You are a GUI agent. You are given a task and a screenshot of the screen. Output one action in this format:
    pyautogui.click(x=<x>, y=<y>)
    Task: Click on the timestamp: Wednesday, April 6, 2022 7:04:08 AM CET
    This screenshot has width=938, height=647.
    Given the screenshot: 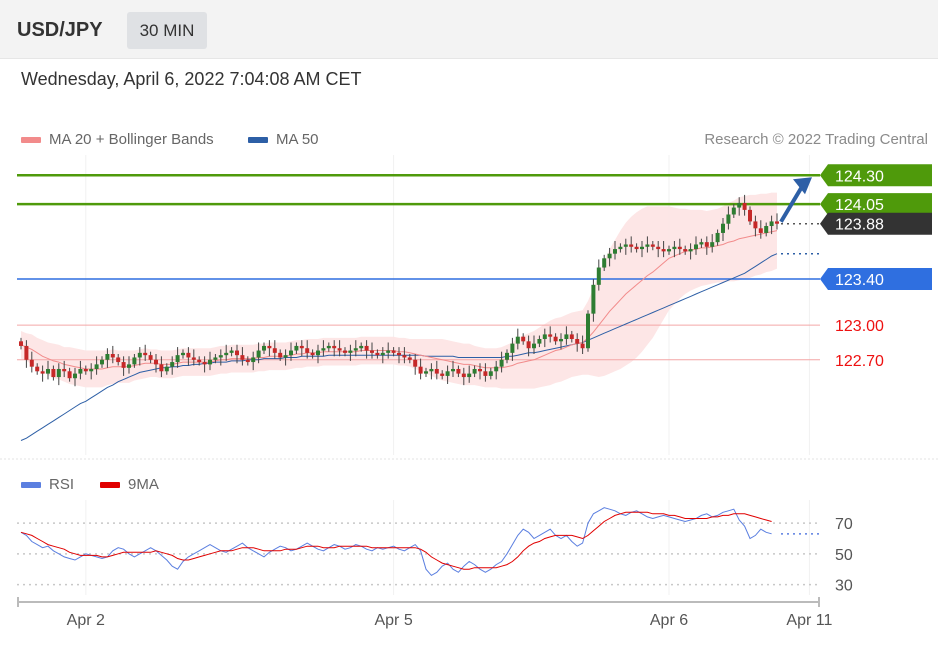 What is the action you would take?
    pyautogui.click(x=191, y=79)
    